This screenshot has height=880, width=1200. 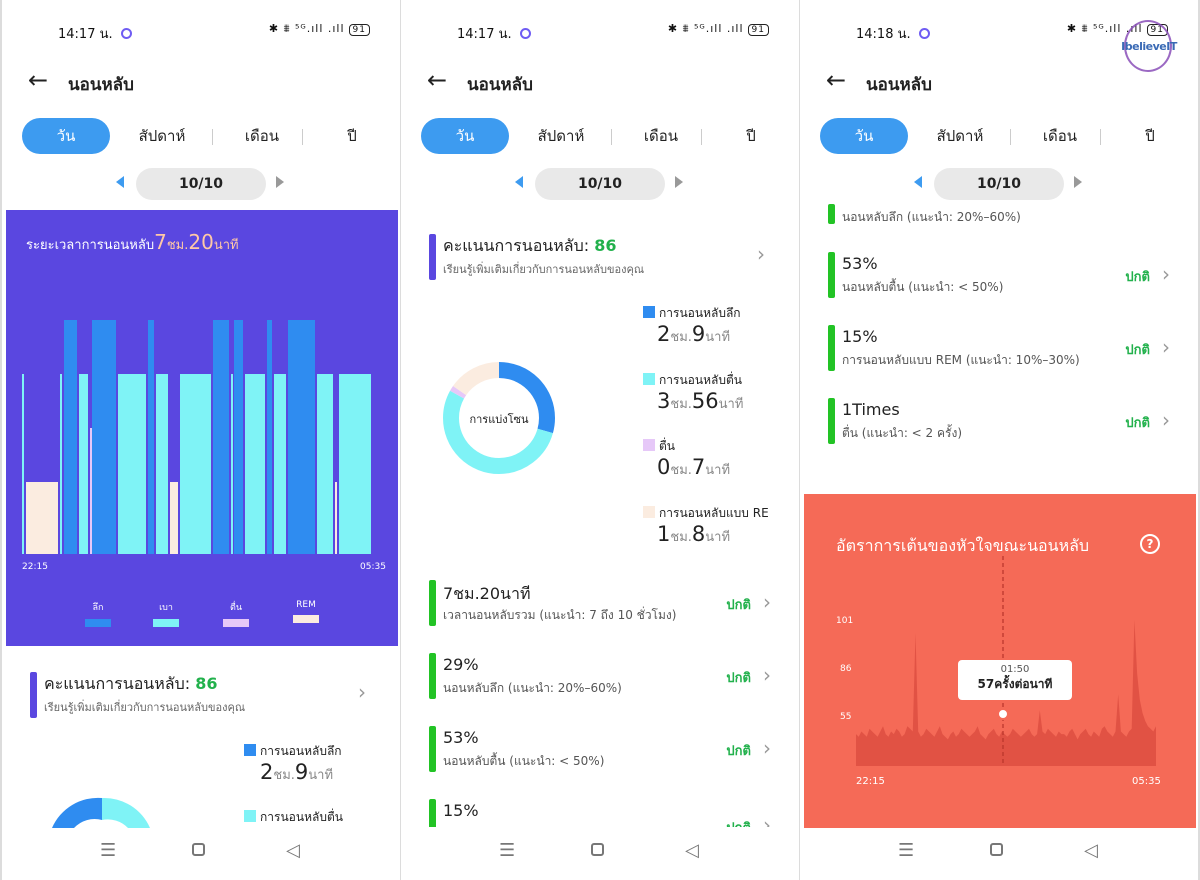 I want to click on app-bar: ← นอนหลับ, so click(x=600, y=82).